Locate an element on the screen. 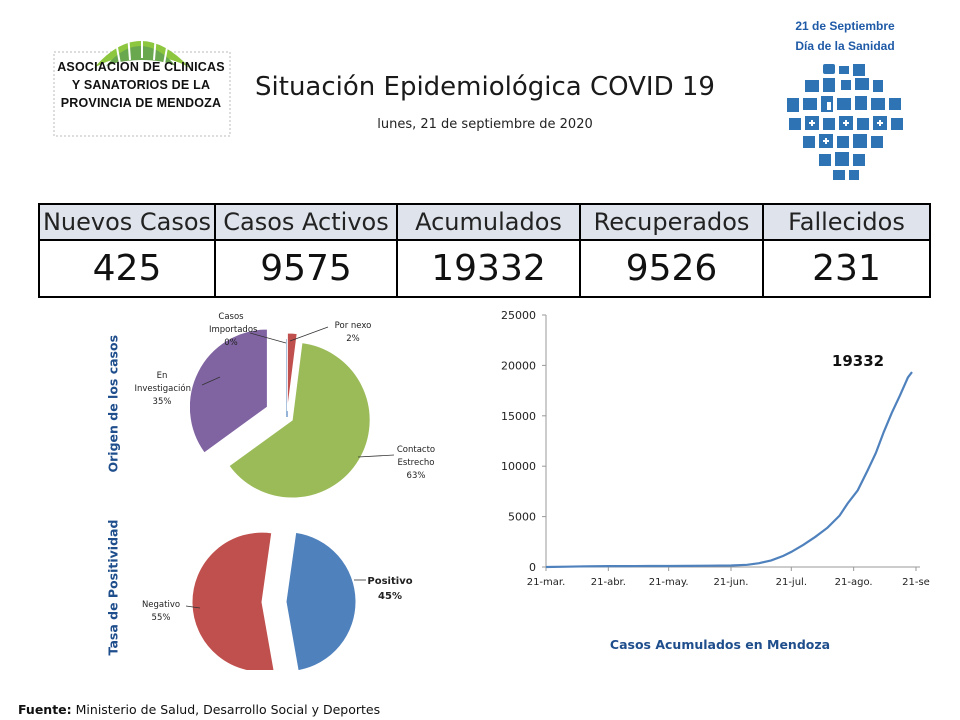 This screenshot has width=960, height=720. positividad-leader-lines is located at coordinates (275, 594).